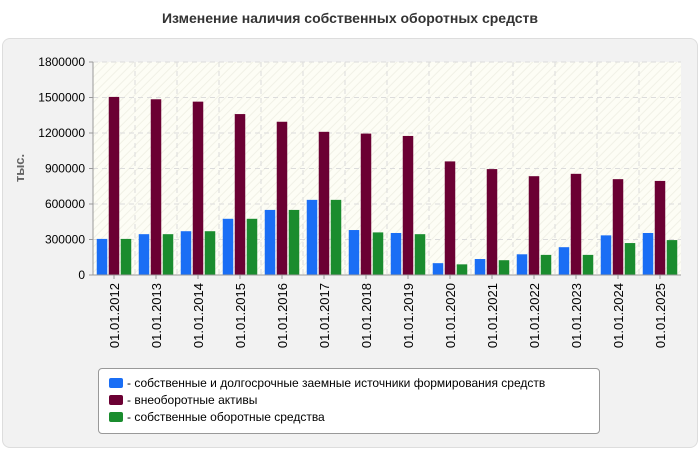  I want to click on y-tick-label: 1200000, so click(61, 133).